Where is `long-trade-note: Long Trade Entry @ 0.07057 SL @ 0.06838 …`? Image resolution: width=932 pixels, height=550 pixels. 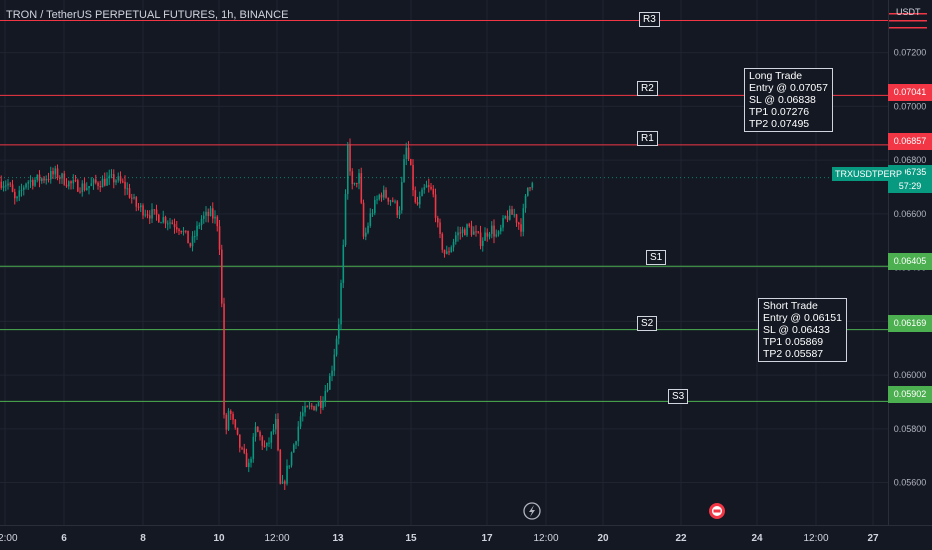
long-trade-note: Long Trade Entry @ 0.07057 SL @ 0.06838 … is located at coordinates (788, 100).